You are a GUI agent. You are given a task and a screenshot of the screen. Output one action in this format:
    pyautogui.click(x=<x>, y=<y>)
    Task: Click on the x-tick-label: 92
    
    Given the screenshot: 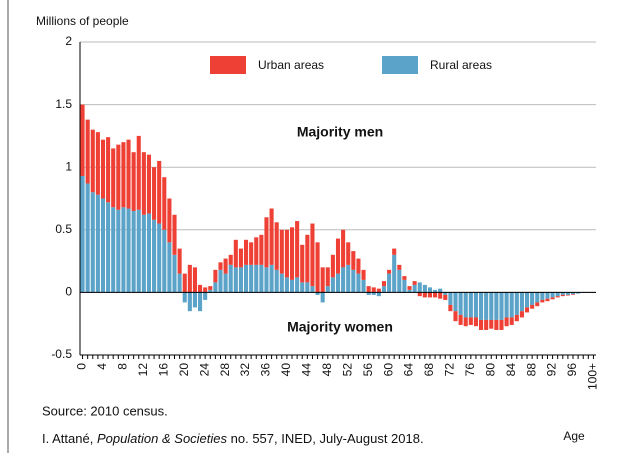 What is the action you would take?
    pyautogui.click(x=552, y=370)
    